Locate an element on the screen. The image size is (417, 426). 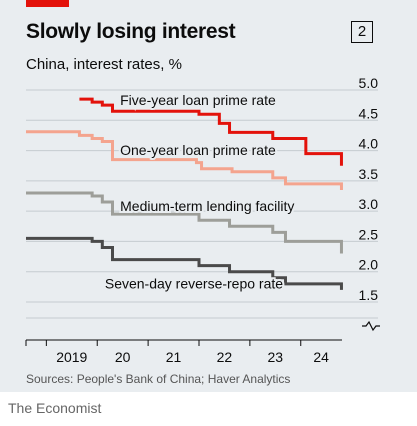
series-label: Medium-term lending facility is located at coordinates (207, 206).